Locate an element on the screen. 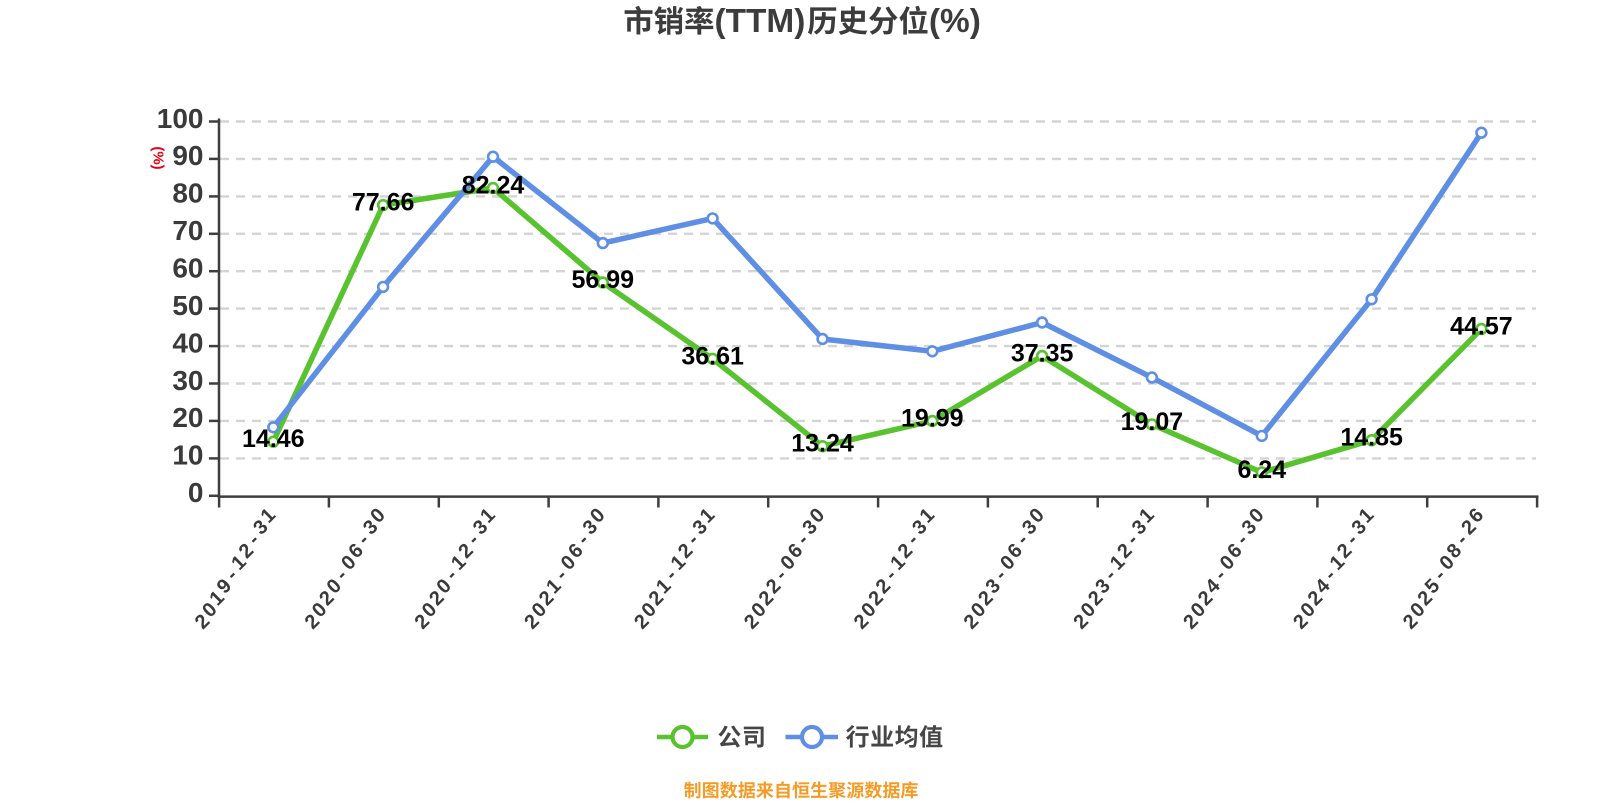 This screenshot has width=1600, height=805. svg-text: (TTM) is located at coordinates (760, 21).